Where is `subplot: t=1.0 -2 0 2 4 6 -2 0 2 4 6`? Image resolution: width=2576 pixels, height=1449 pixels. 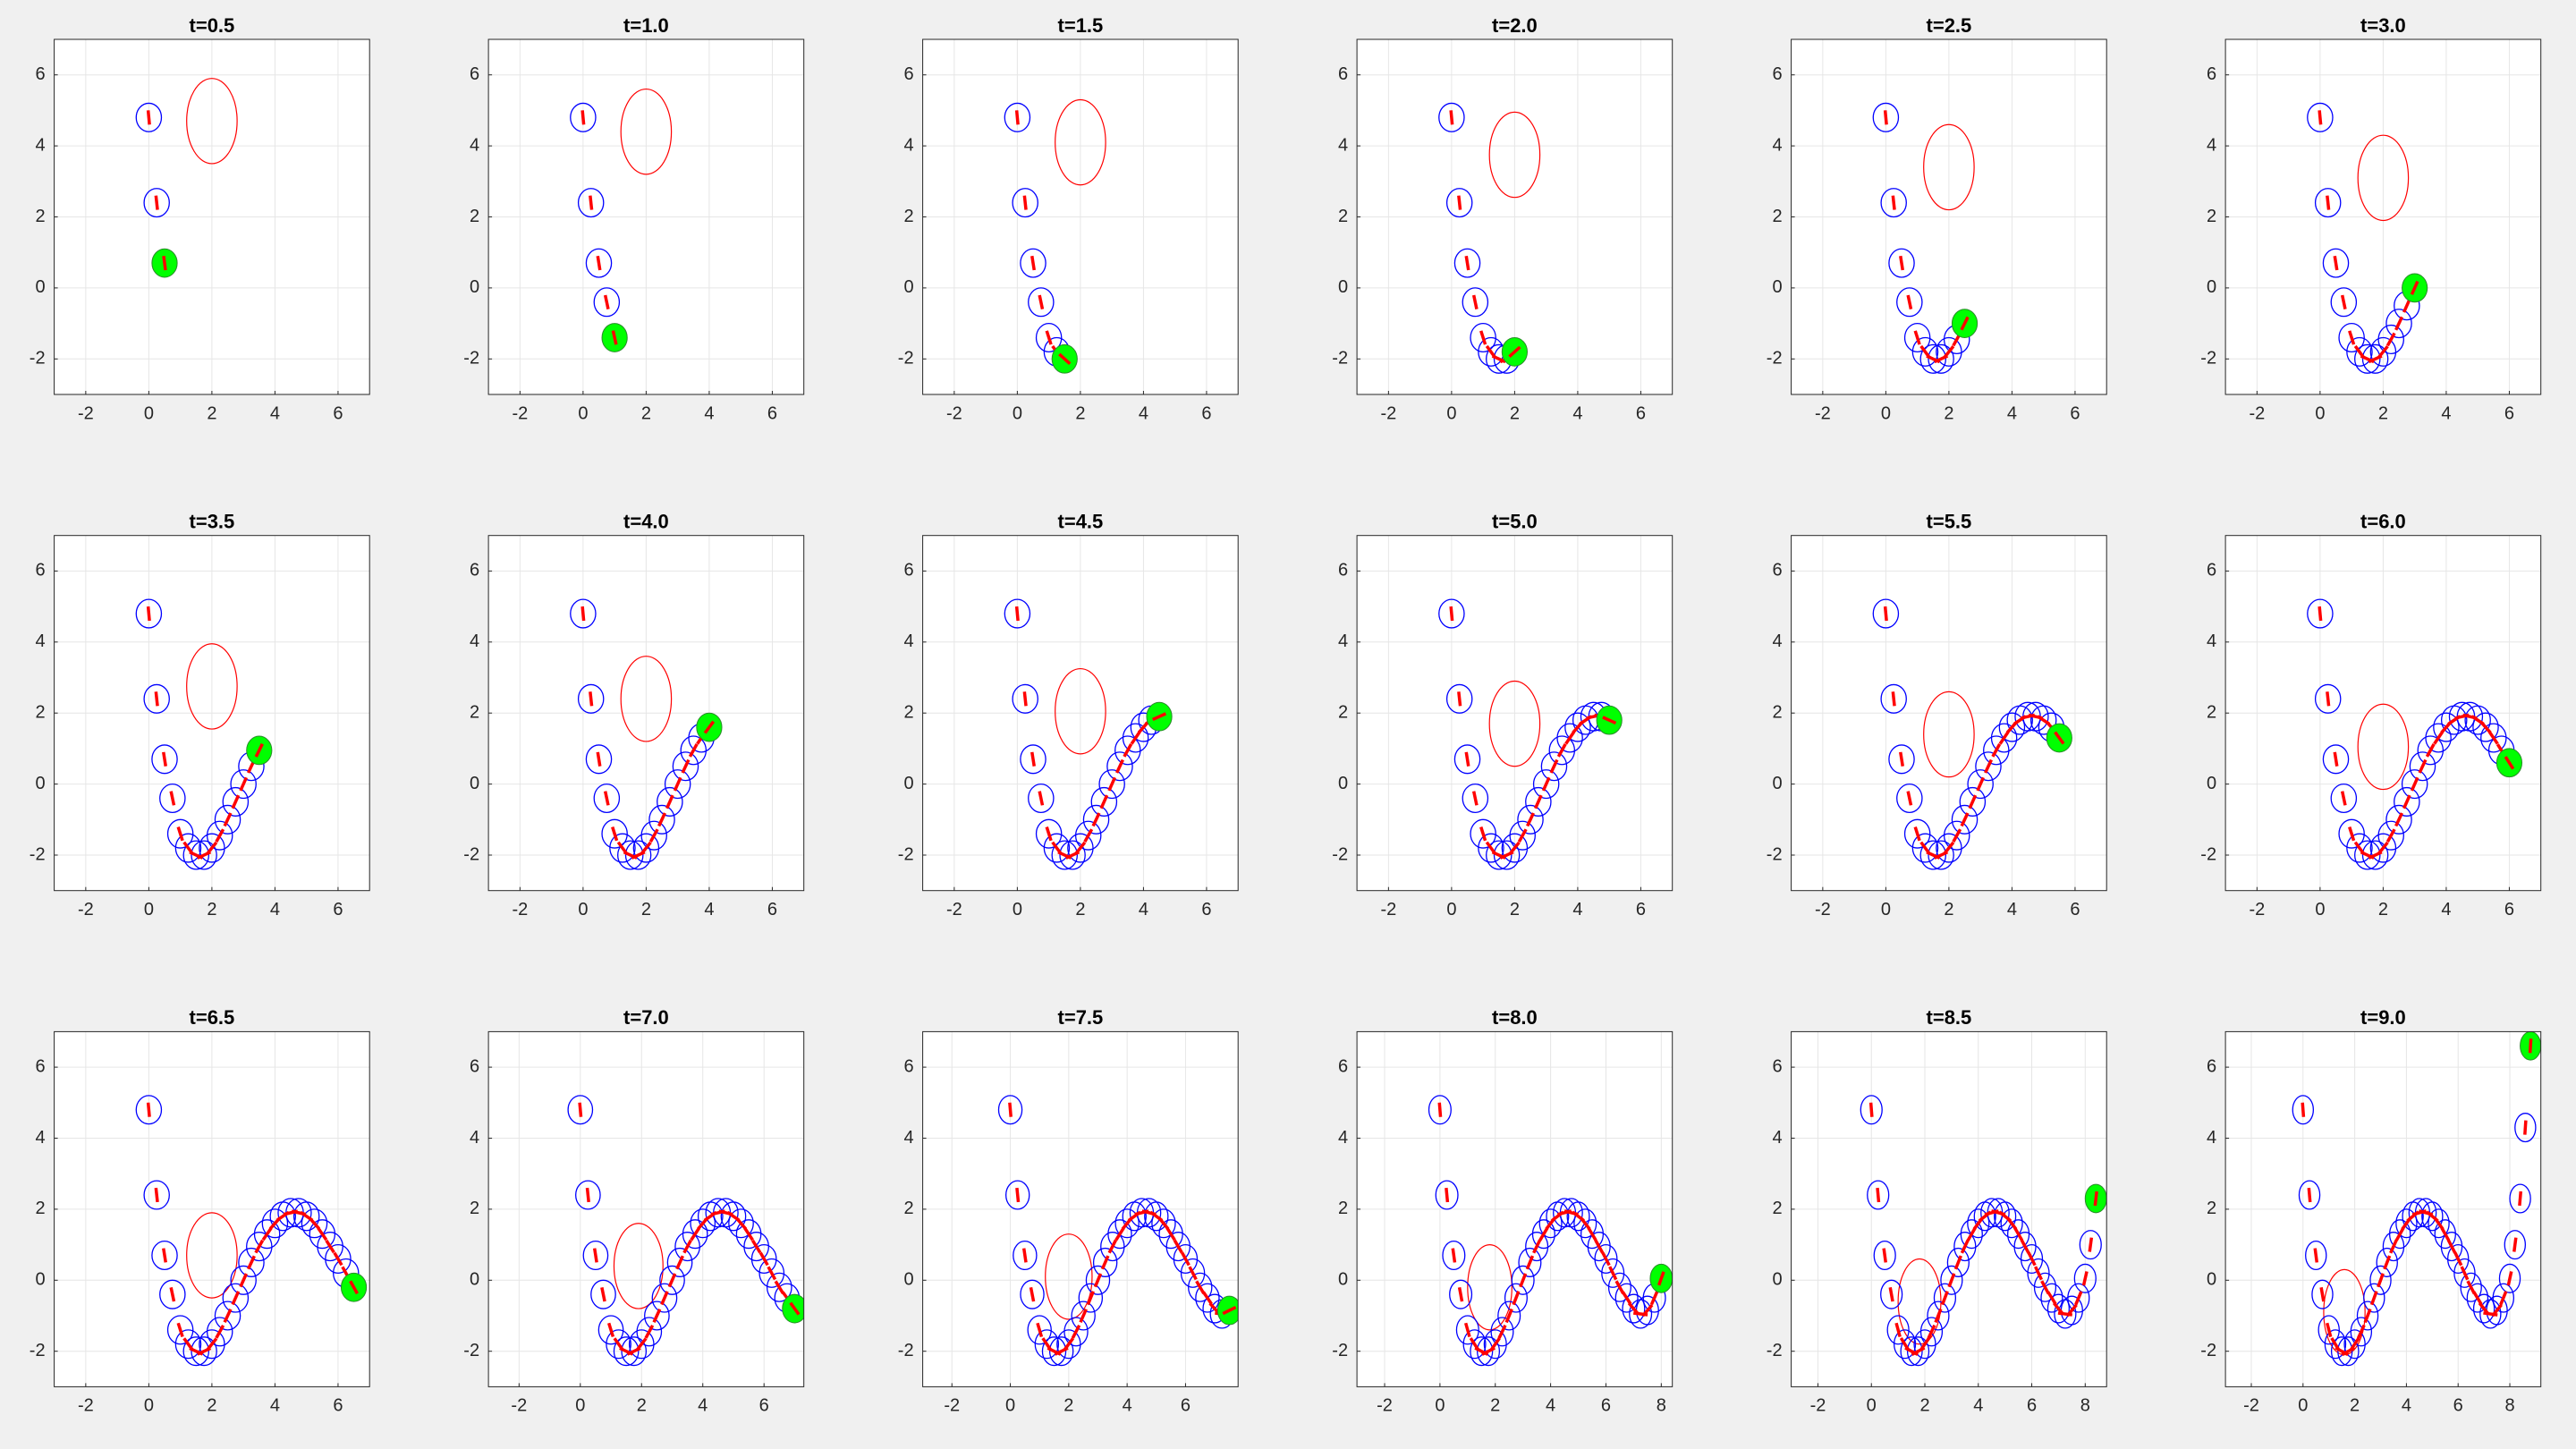 subplot: t=1.0 -2 0 2 4 6 -2 0 2 4 6 is located at coordinates (634, 218).